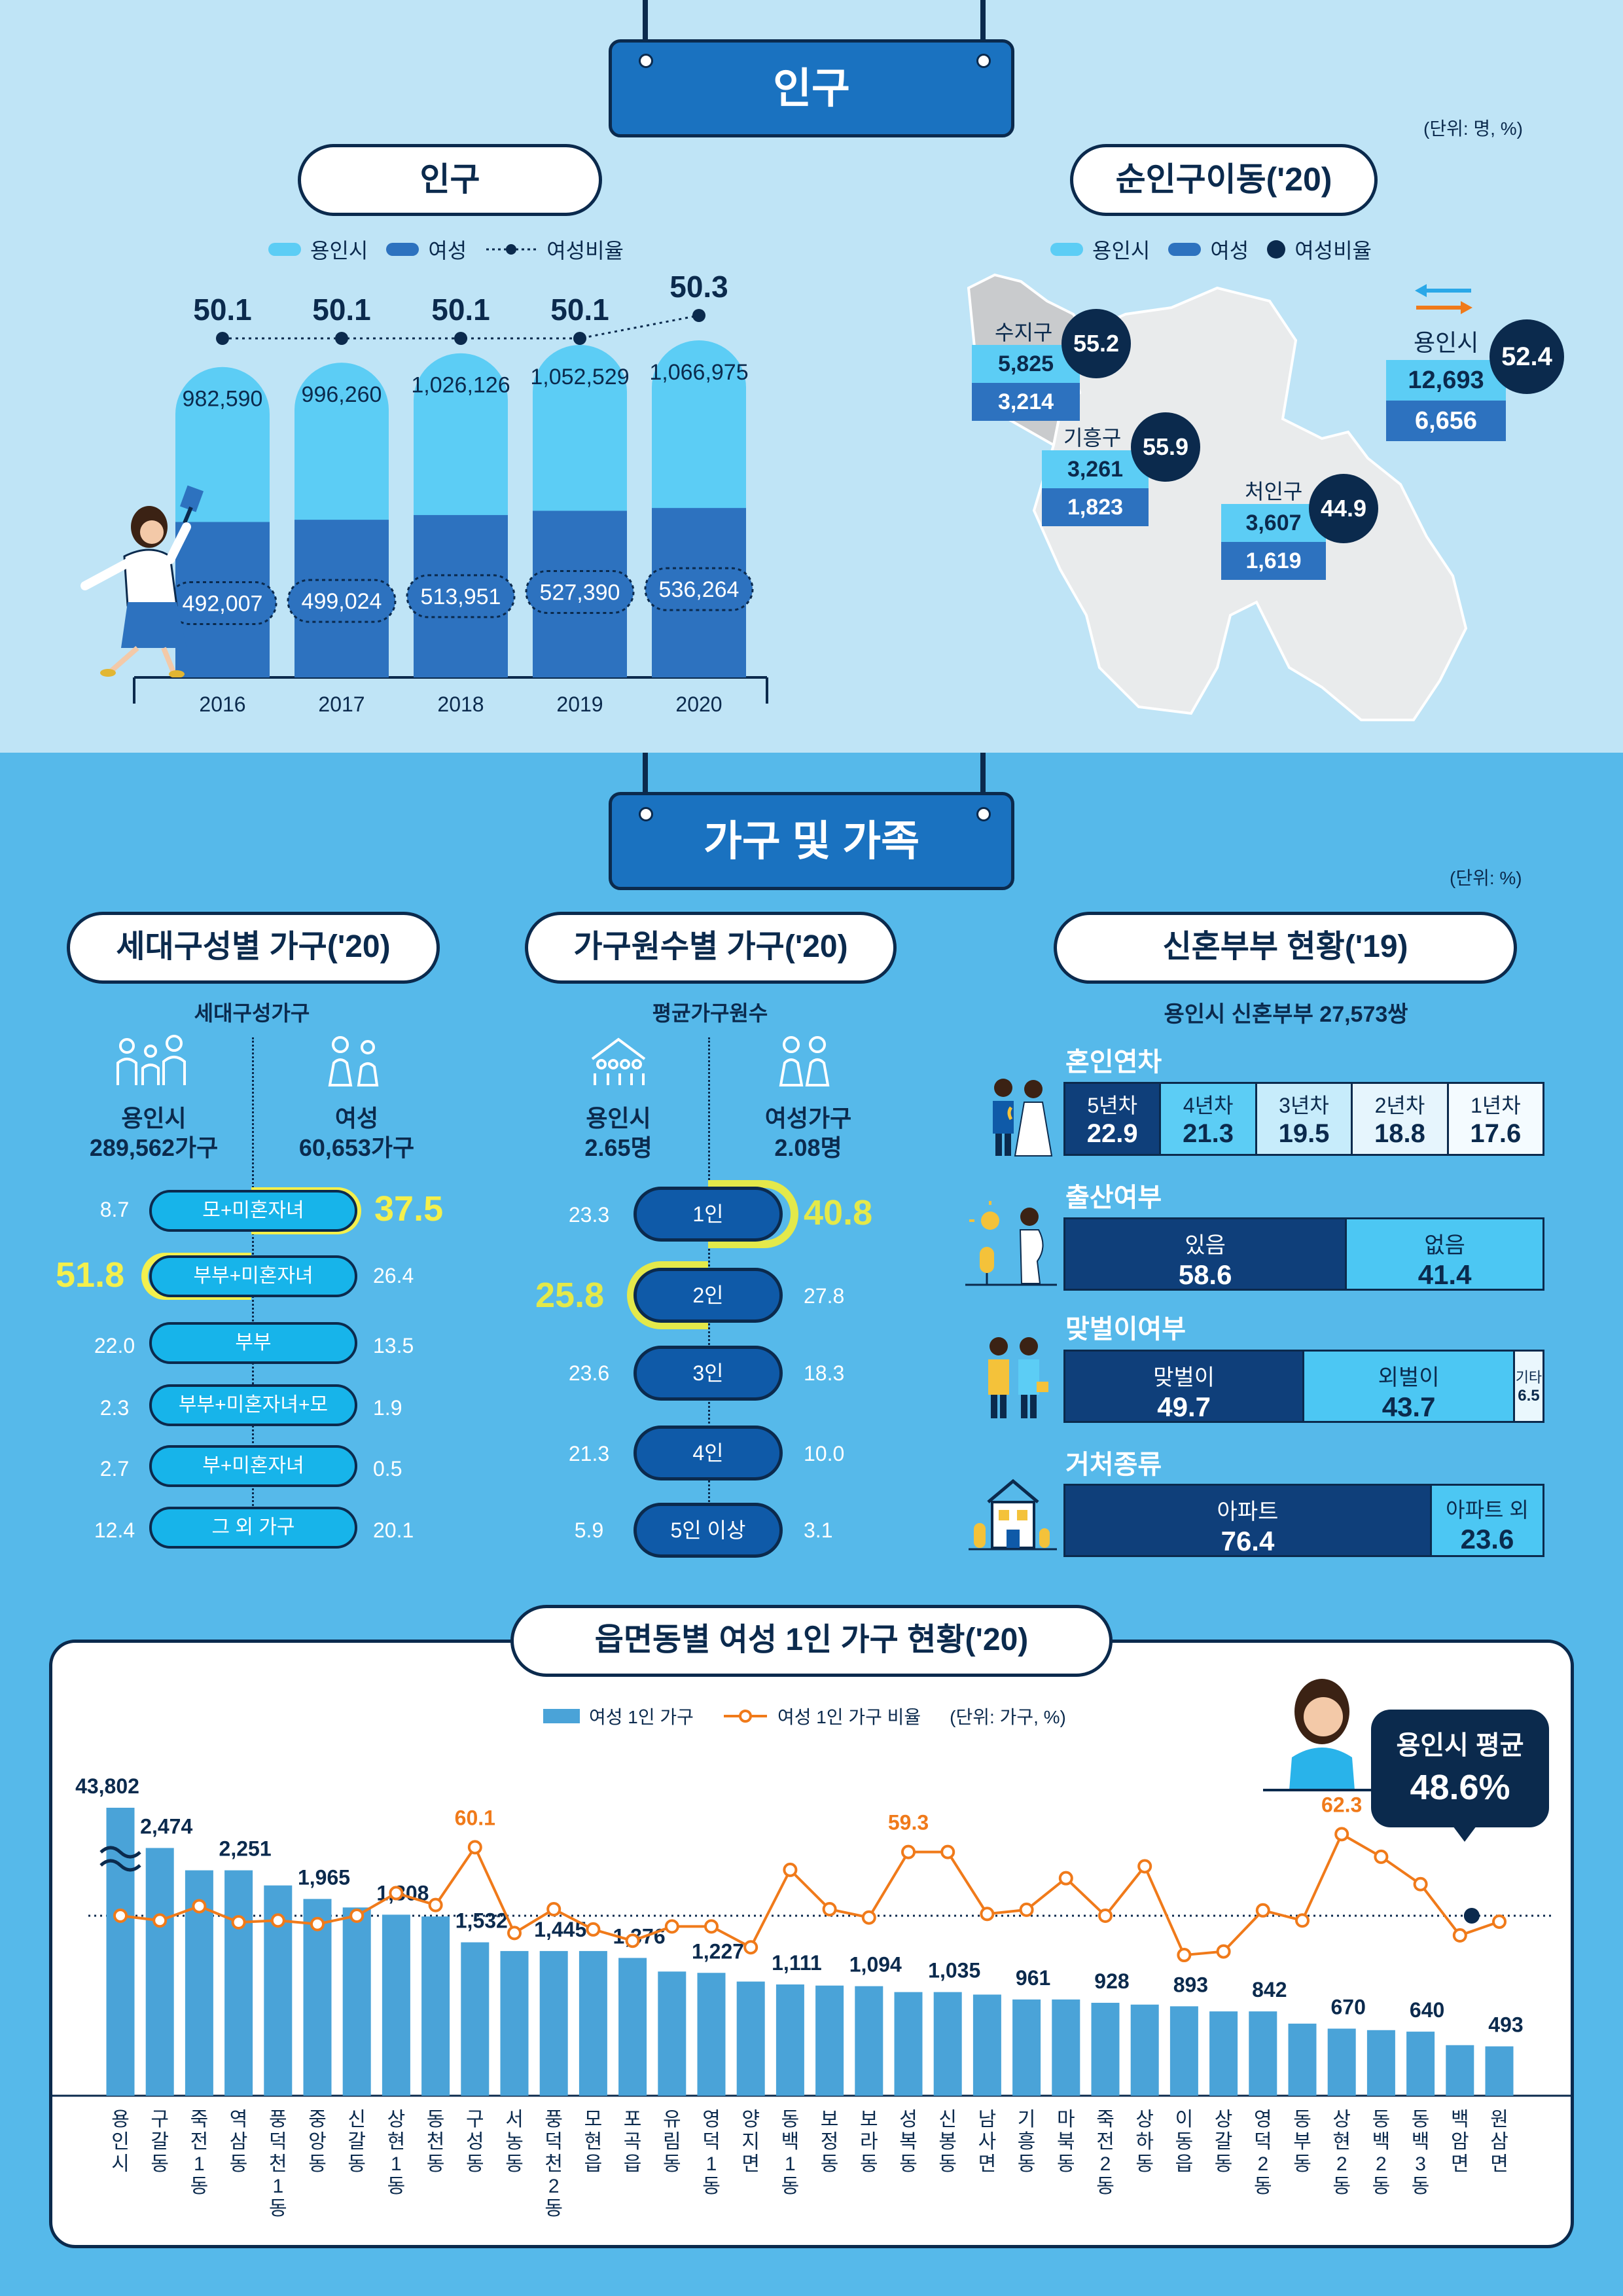  I want to click on birth-segment-value: 58.6, so click(1205, 1274).